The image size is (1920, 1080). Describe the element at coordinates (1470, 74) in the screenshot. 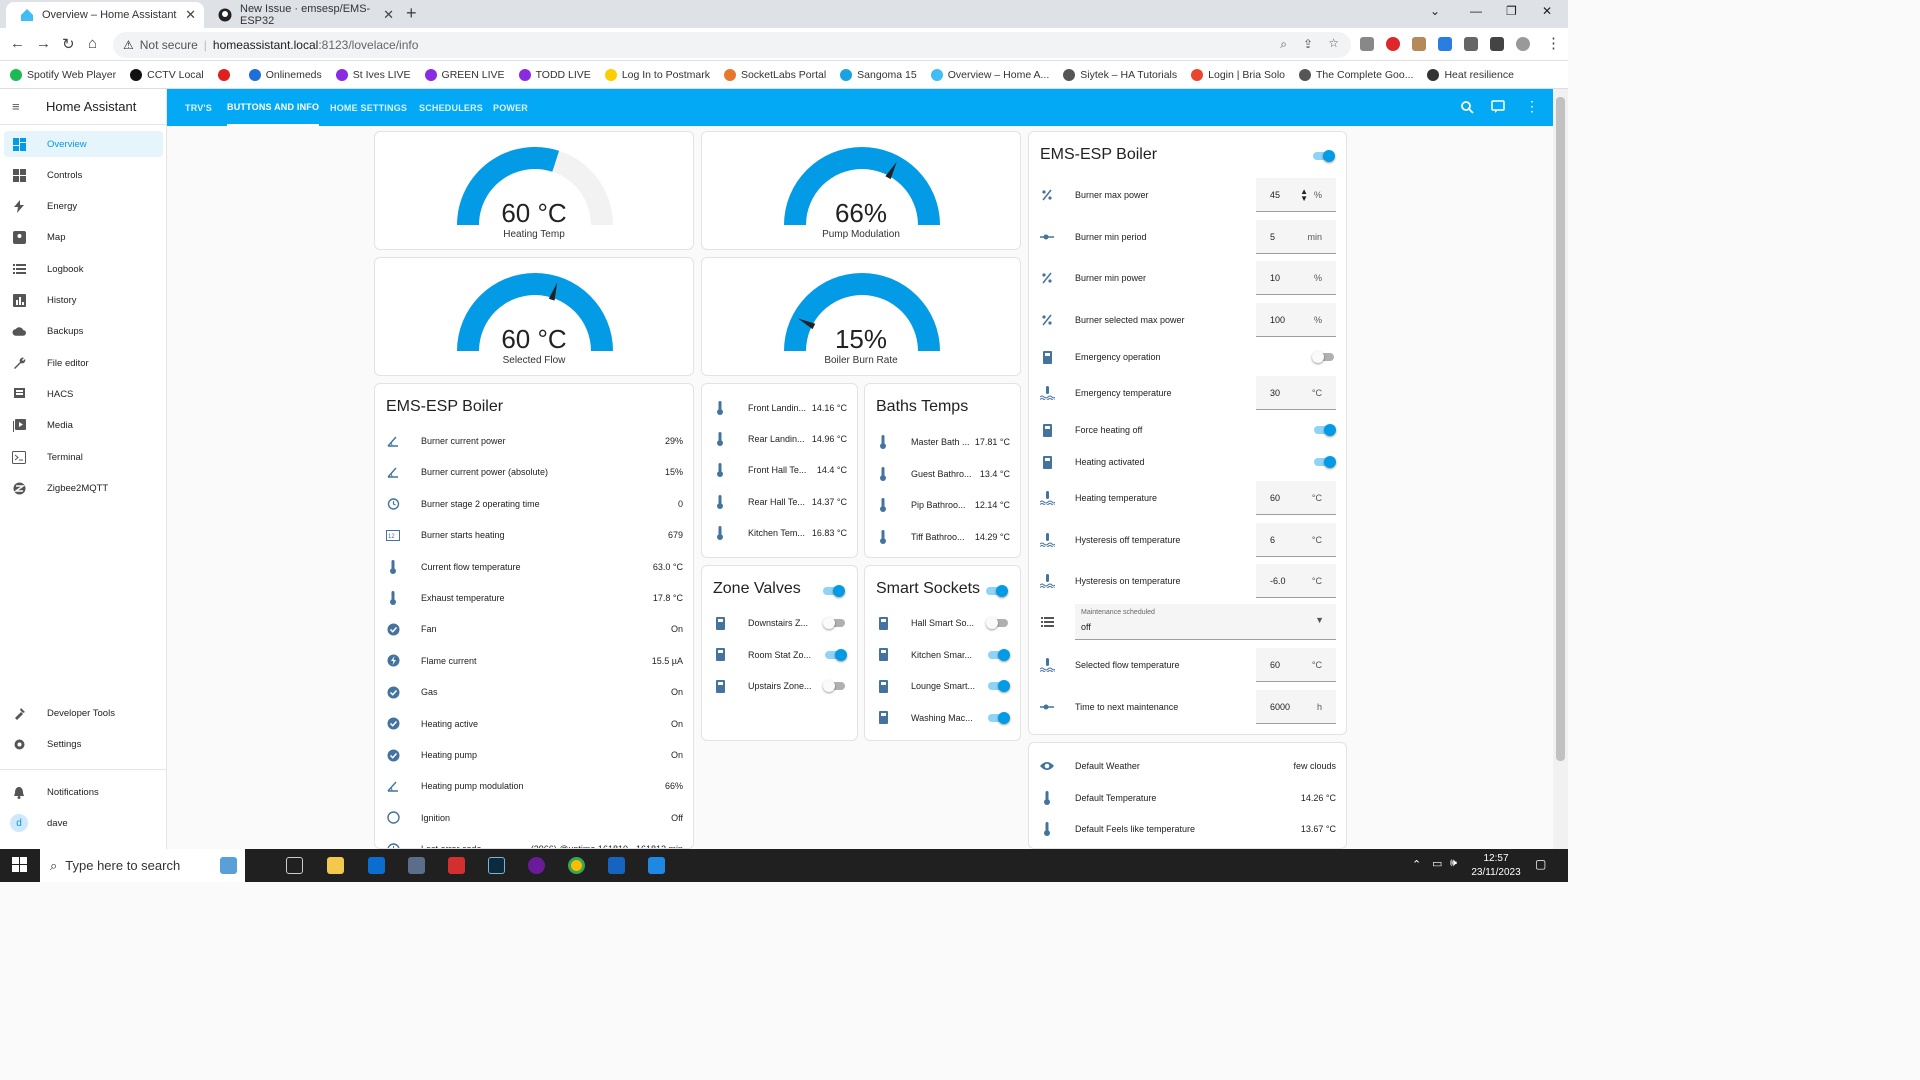

I see `bookmark-item: Heat resilience` at that location.